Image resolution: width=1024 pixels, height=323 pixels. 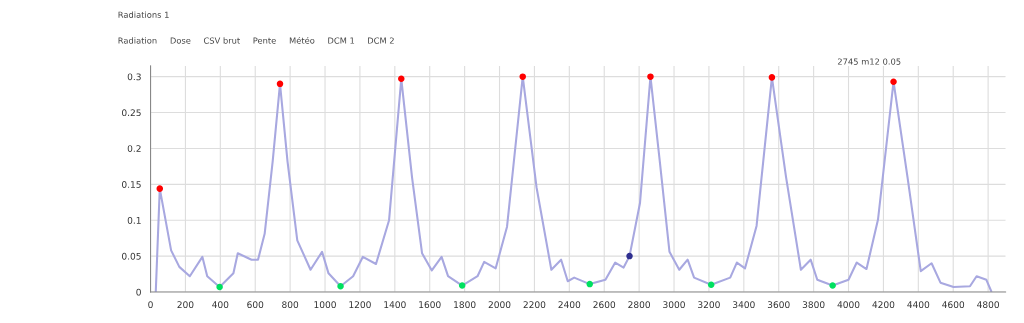 What do you see at coordinates (953, 305) in the screenshot?
I see `x-tick-label: 4600` at bounding box center [953, 305].